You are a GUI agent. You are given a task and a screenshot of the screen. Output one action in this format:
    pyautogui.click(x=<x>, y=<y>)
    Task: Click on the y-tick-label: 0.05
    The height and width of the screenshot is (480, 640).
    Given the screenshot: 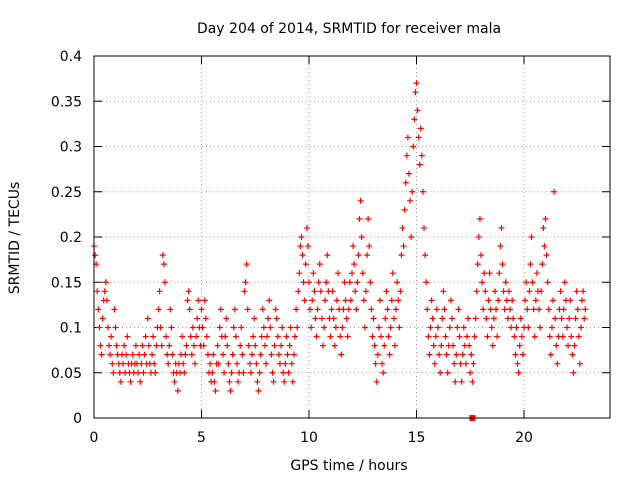 What is the action you would take?
    pyautogui.click(x=66, y=374)
    